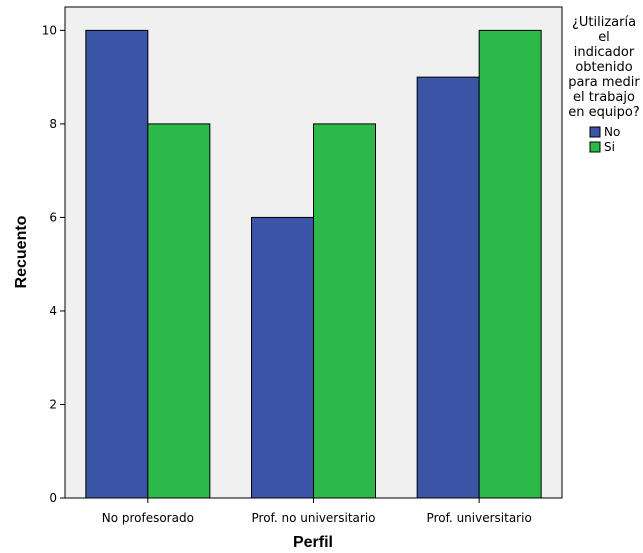 Image resolution: width=643 pixels, height=553 pixels. Describe the element at coordinates (604, 52) in the screenshot. I see `legend-title-line: indicador` at that location.